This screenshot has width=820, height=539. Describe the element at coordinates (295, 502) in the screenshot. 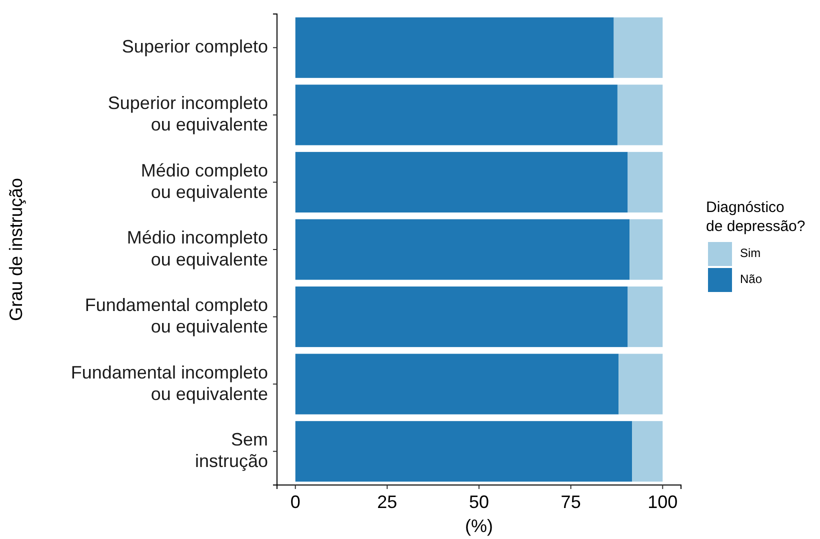

I see `x-tick-label: 0` at that location.